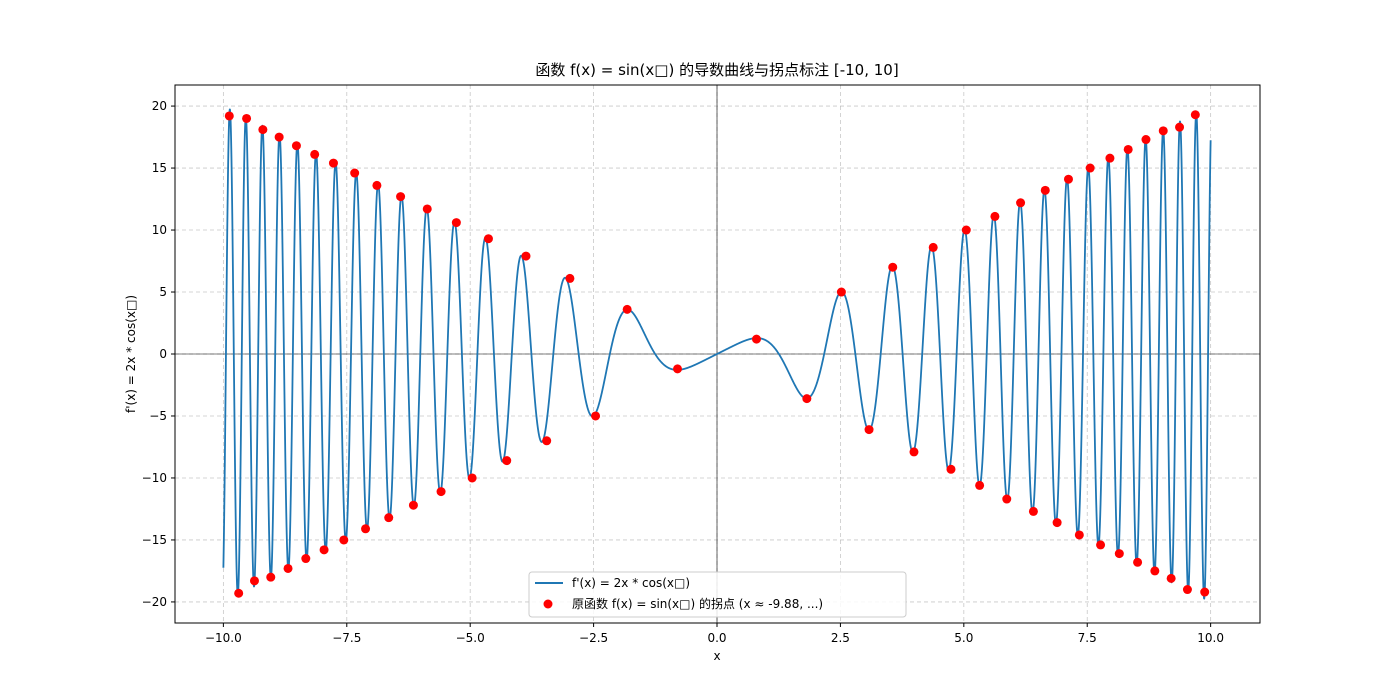 The image size is (1400, 700). Describe the element at coordinates (159, 106) in the screenshot. I see `y-tick-label: 20` at that location.